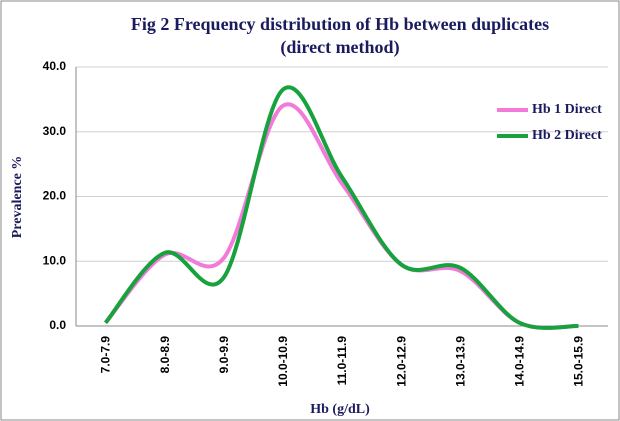 Image resolution: width=620 pixels, height=421 pixels. What do you see at coordinates (460, 361) in the screenshot?
I see `x-tick-label: 13.0-13.9` at bounding box center [460, 361].